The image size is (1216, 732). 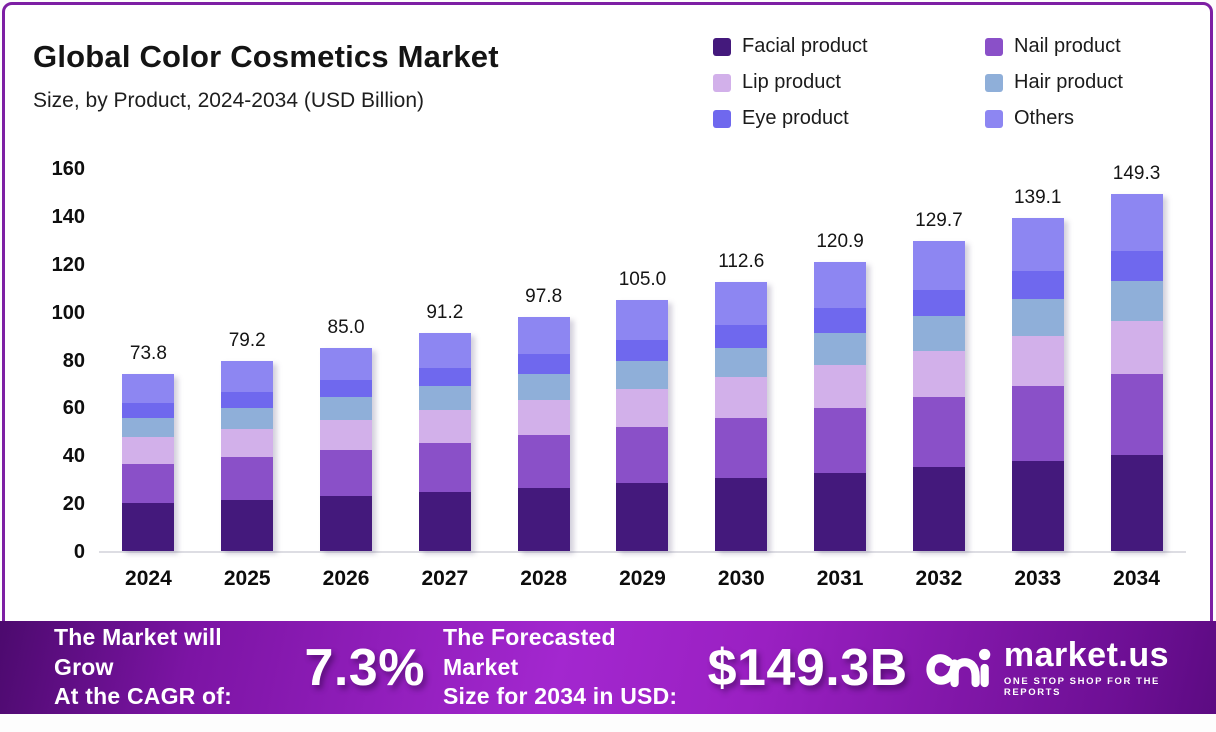 I want to click on x-axis-year-label: 2030, so click(x=741, y=578).